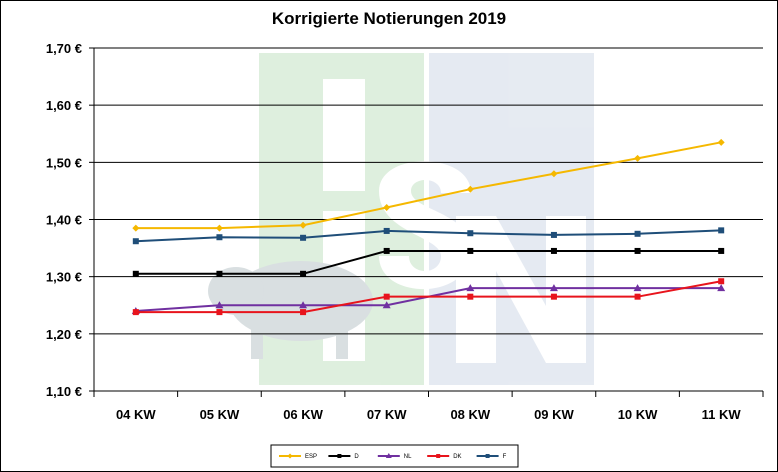 This screenshot has height=472, width=778. I want to click on y-tick-label: 1,20 €, so click(64, 334).